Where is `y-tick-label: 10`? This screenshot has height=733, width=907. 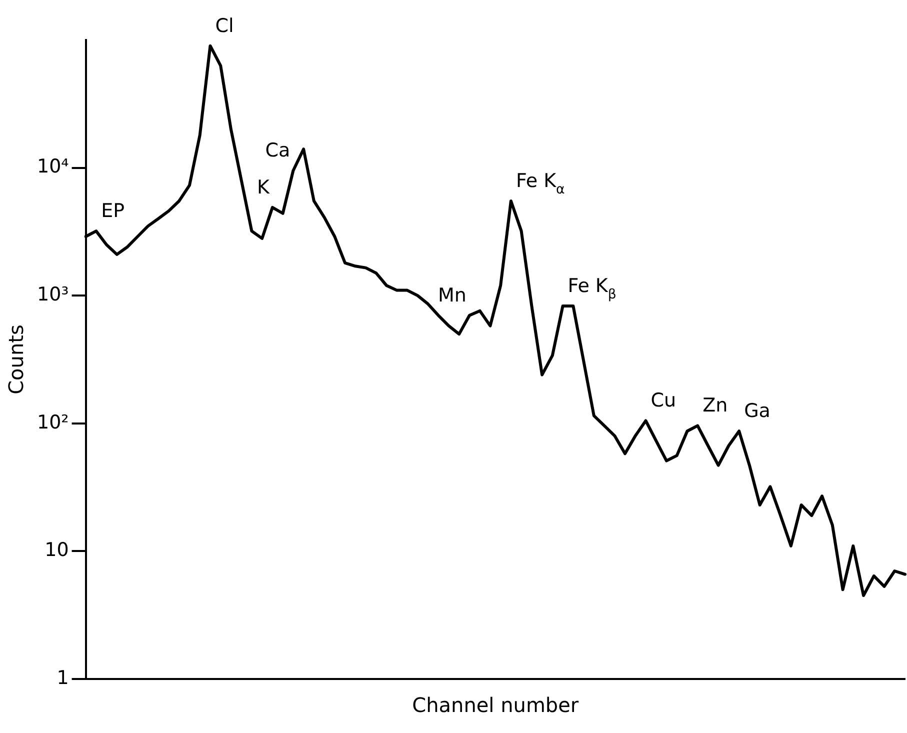 y-tick-label: 10 is located at coordinates (56, 550).